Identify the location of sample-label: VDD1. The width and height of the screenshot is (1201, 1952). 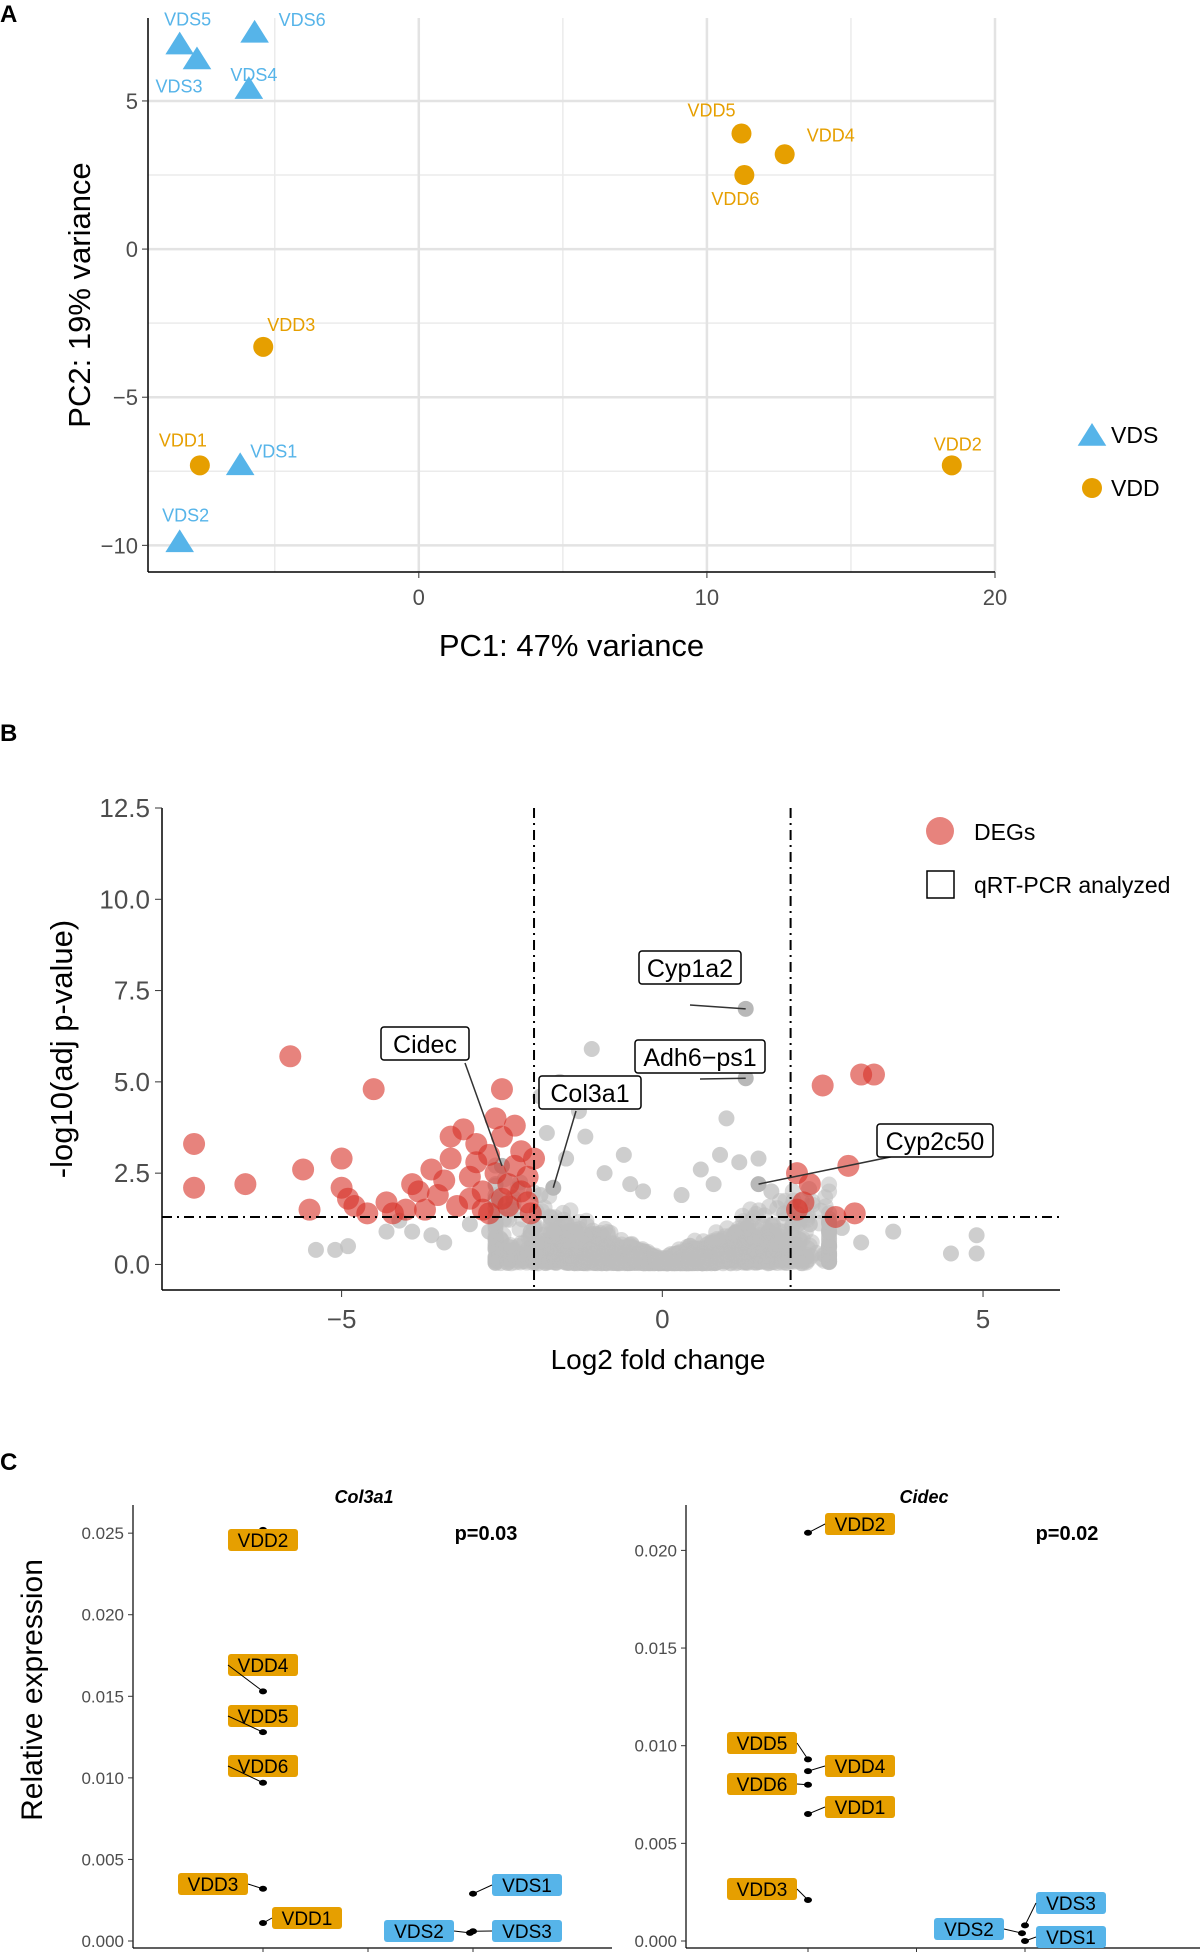
(307, 1919).